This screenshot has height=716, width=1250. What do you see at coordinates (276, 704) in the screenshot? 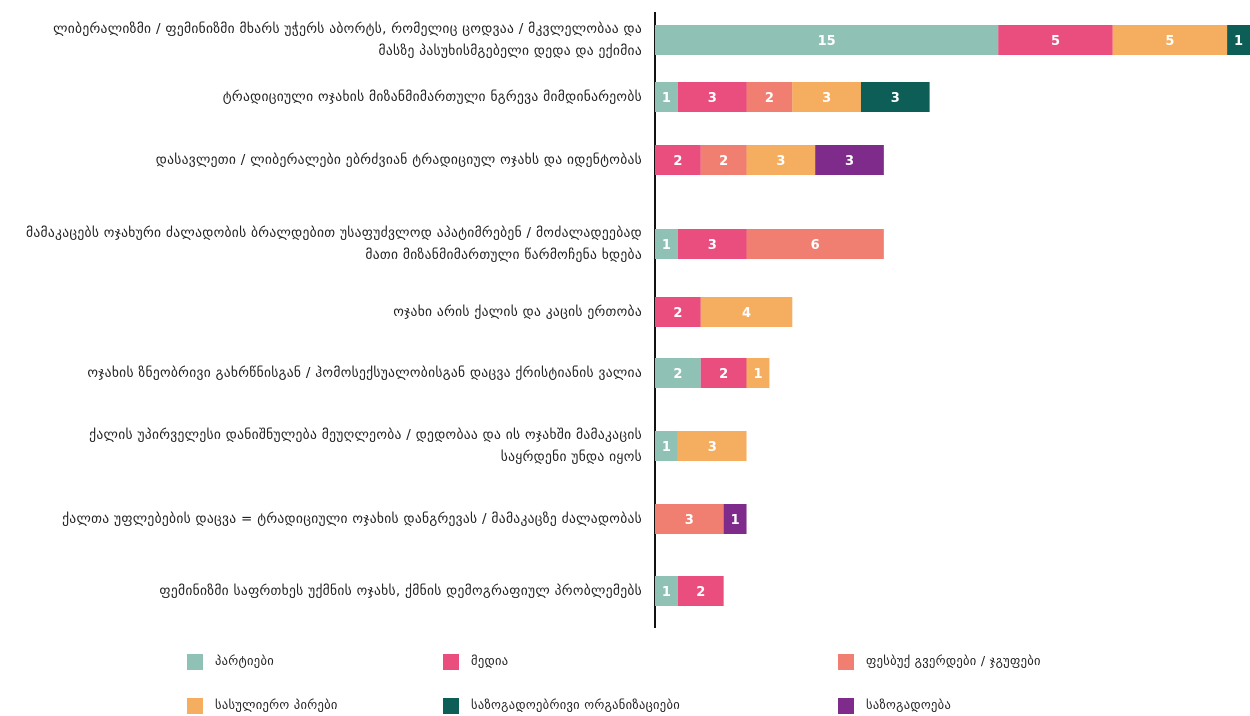
I see `legend-label: სასულიერო პირები` at bounding box center [276, 704].